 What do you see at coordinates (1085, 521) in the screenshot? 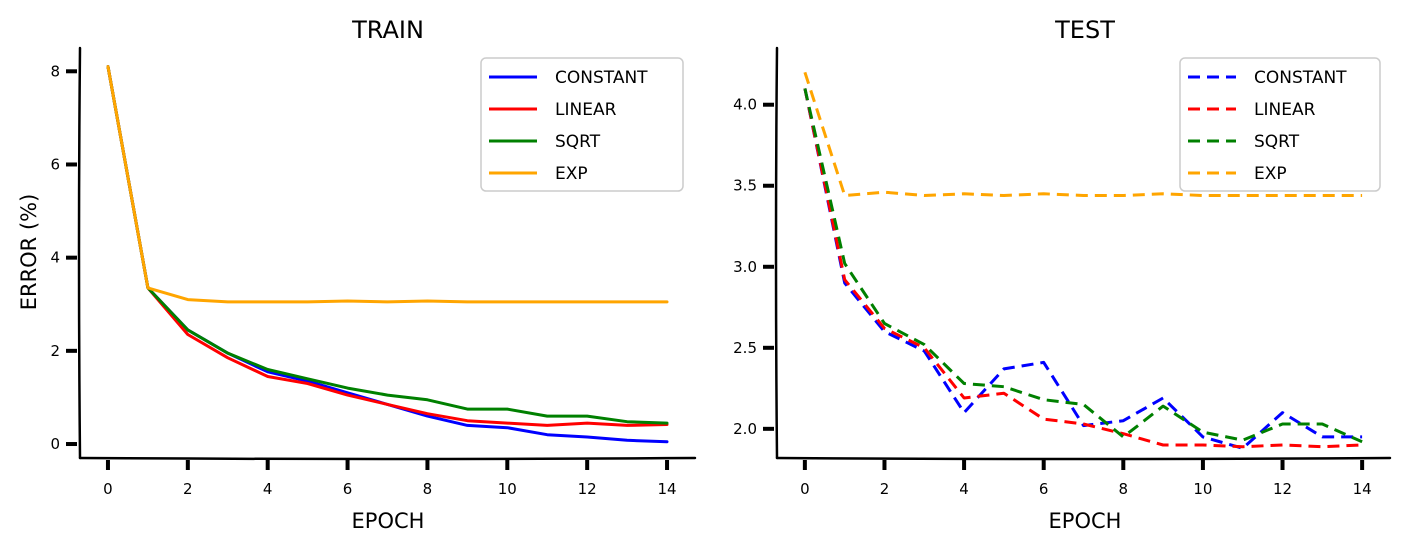
I see `test-x-axis-label: EPOCH` at bounding box center [1085, 521].